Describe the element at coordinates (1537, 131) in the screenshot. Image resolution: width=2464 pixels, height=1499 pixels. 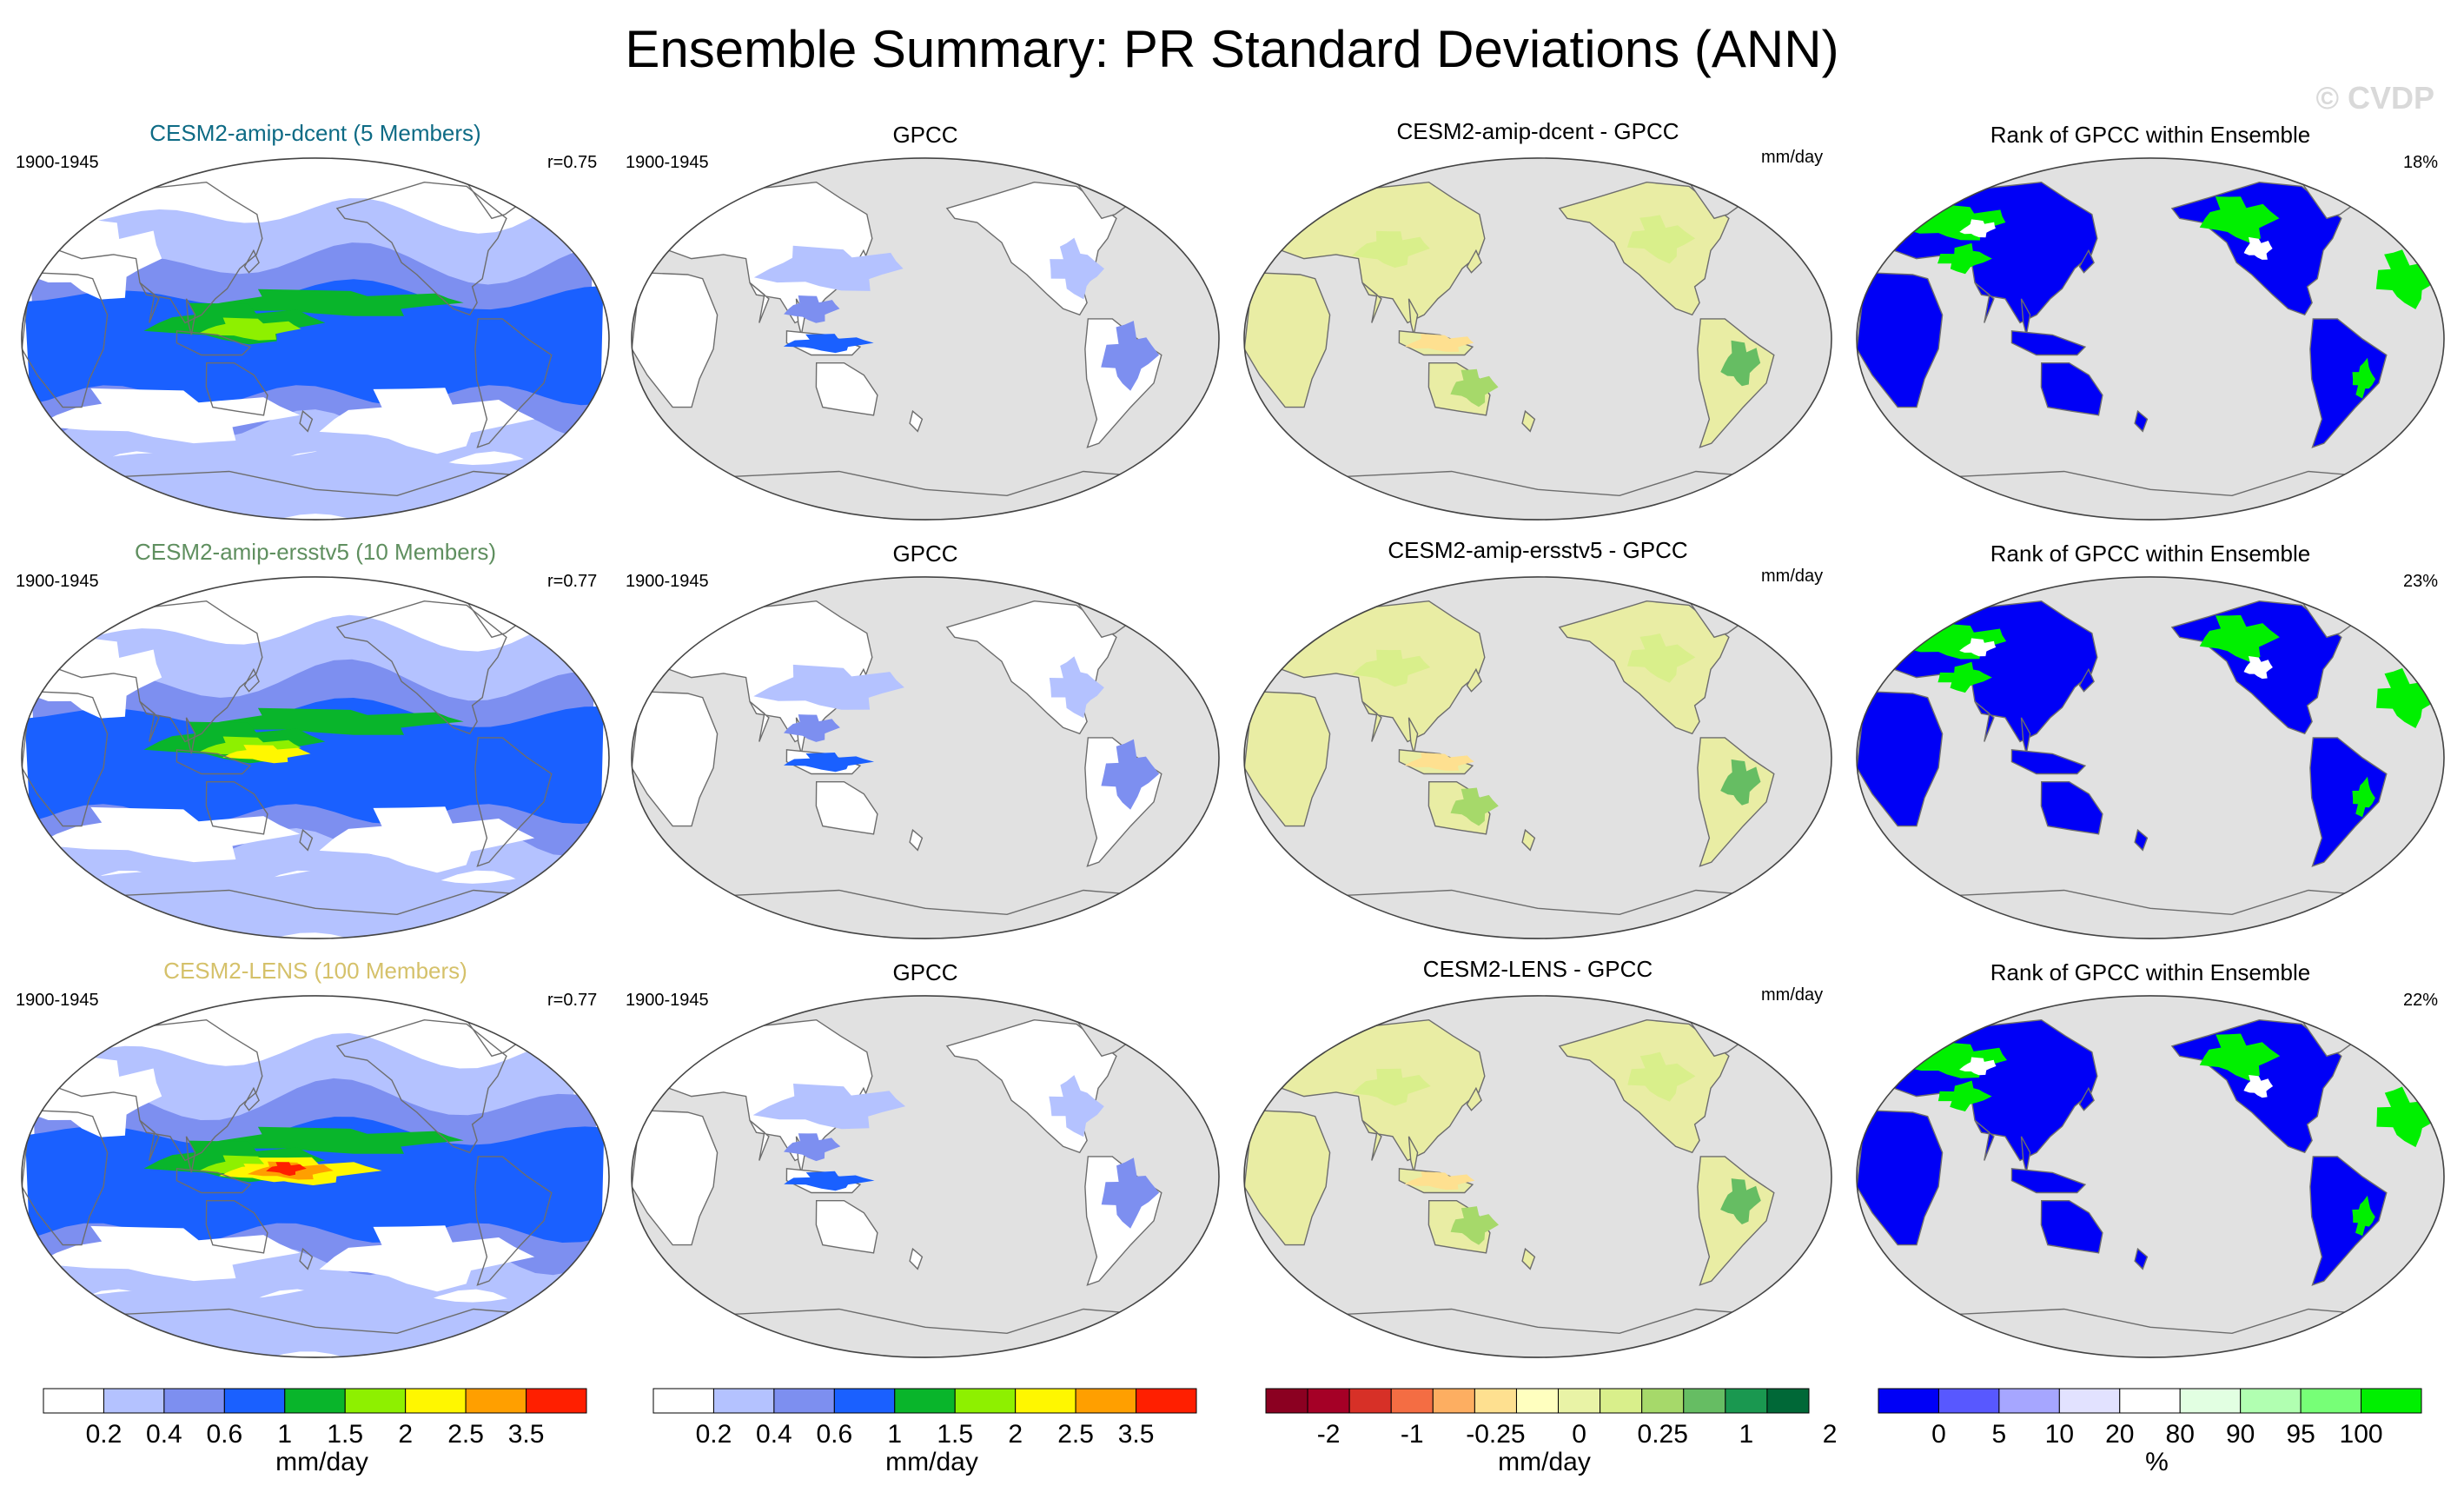
I see `diff-title: CESM2-amip-dcent - GPCC` at that location.